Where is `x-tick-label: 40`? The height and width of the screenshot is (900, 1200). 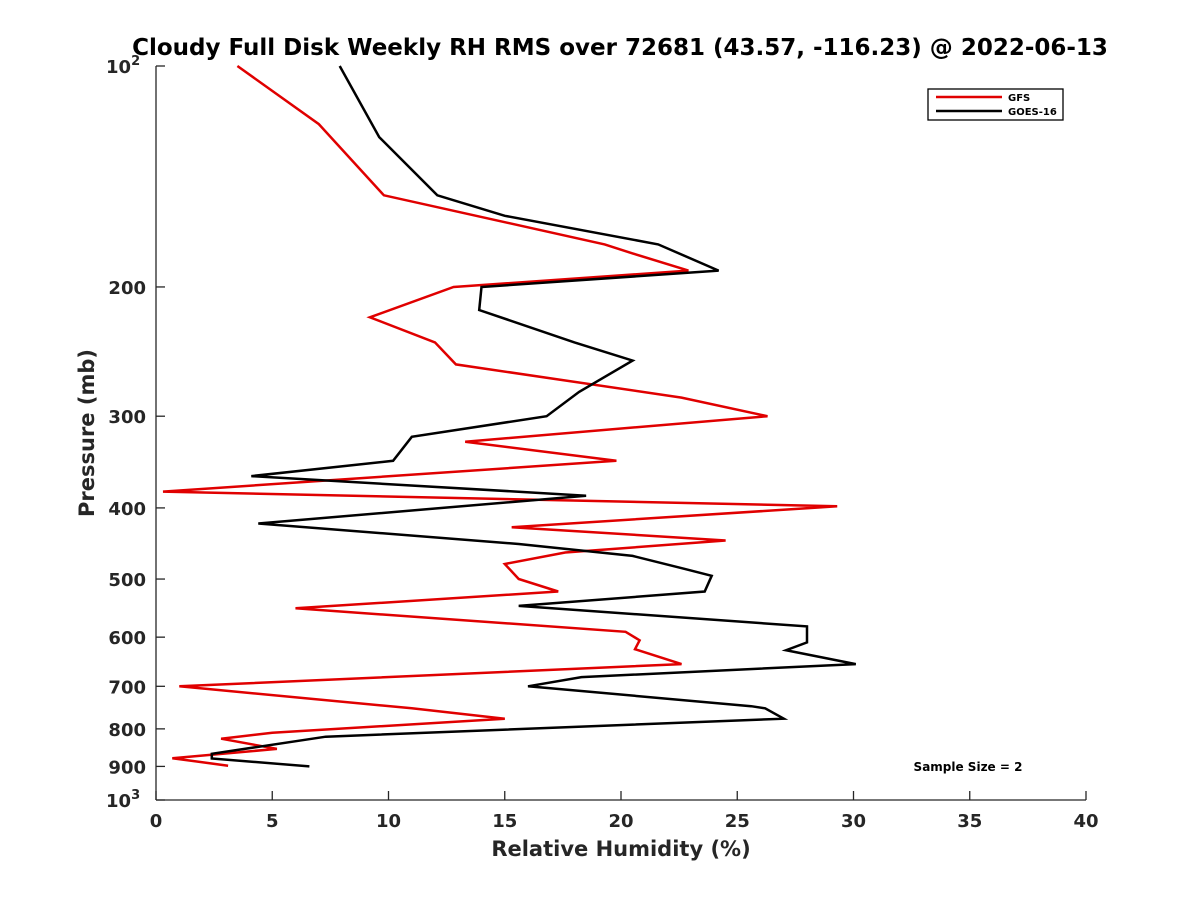
x-tick-label: 40 is located at coordinates (1085, 821).